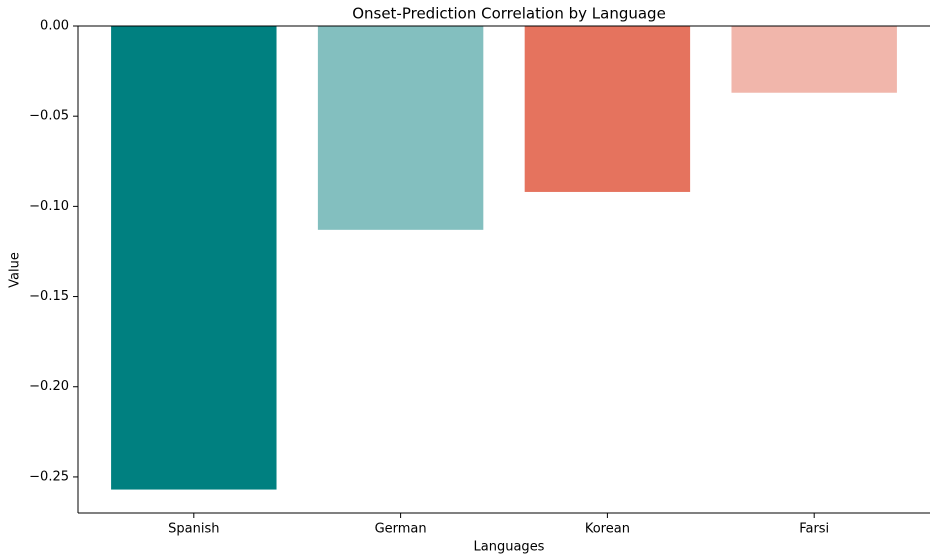 Image resolution: width=931 pixels, height=556 pixels. What do you see at coordinates (814, 529) in the screenshot?
I see `x-tick-label: Farsi` at bounding box center [814, 529].